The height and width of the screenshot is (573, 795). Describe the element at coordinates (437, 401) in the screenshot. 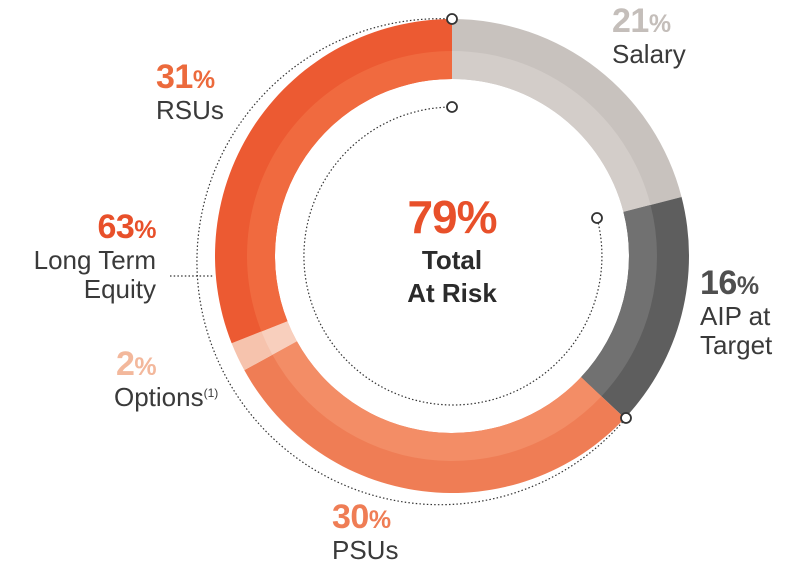

I see `slice-inner-band-psus` at that location.